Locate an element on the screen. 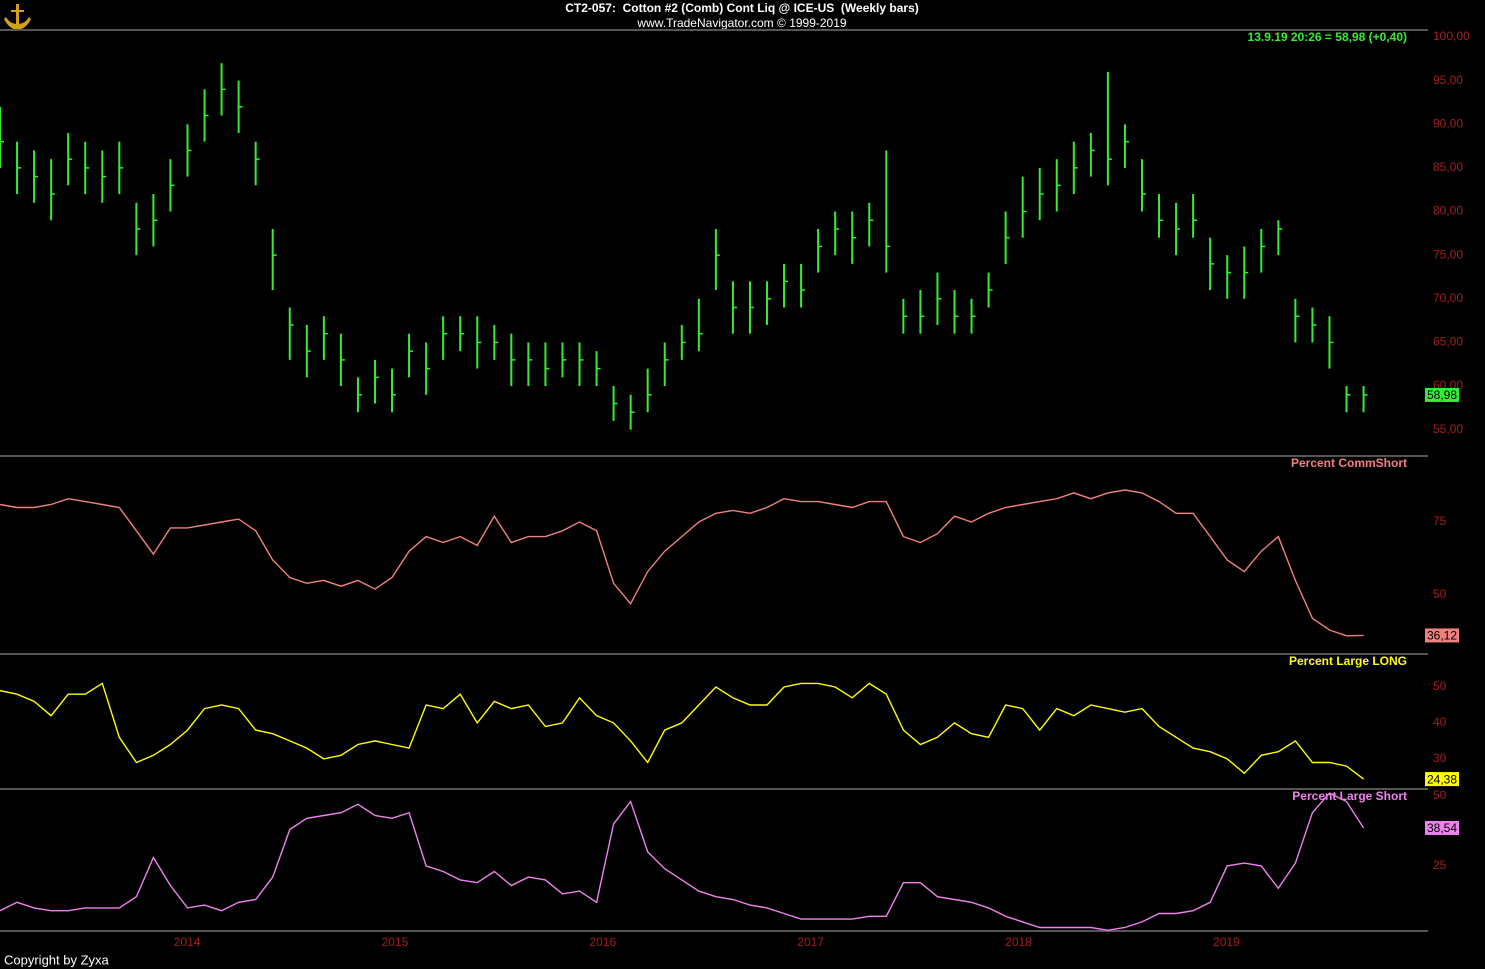  y-tick-label: 85,00 is located at coordinates (1448, 167).